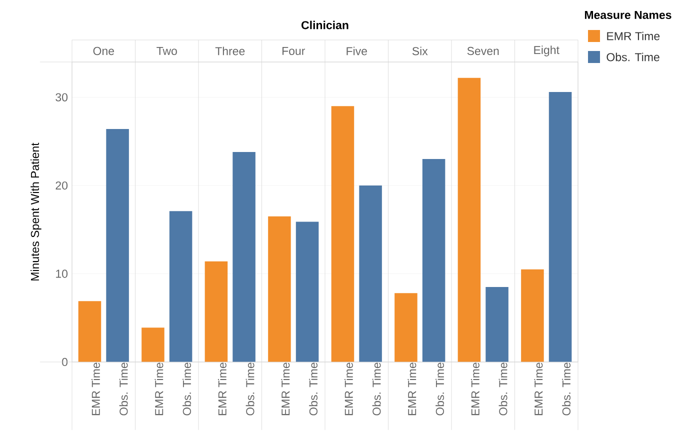  Describe the element at coordinates (294, 51) in the screenshot. I see `x-tick-label: Four` at that location.